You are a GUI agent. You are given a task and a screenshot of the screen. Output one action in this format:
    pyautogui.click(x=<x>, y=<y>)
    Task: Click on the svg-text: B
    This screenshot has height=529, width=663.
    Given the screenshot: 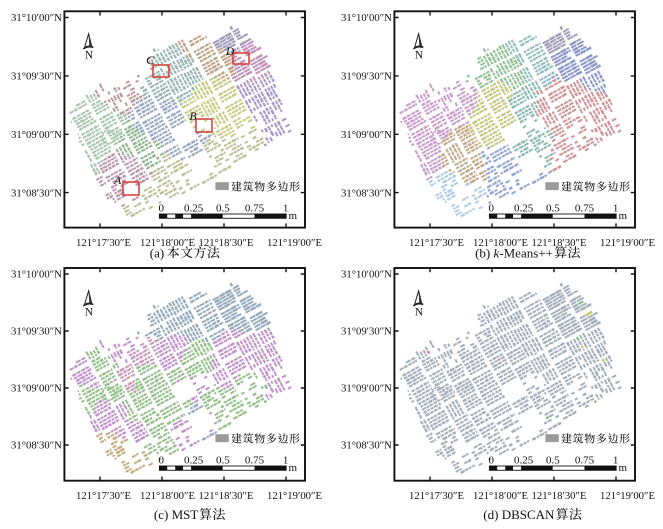 What is the action you would take?
    pyautogui.click(x=192, y=117)
    